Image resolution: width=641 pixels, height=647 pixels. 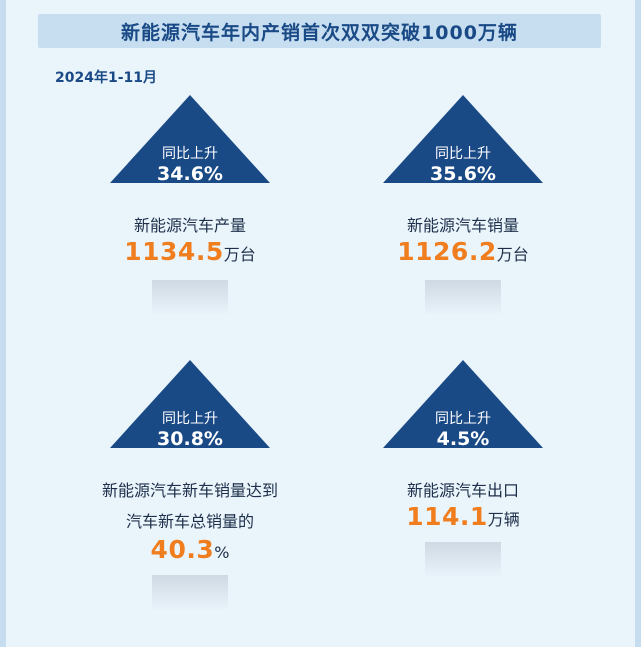 I want to click on up-arrow: 同比上升 34.6%, so click(x=190, y=140).